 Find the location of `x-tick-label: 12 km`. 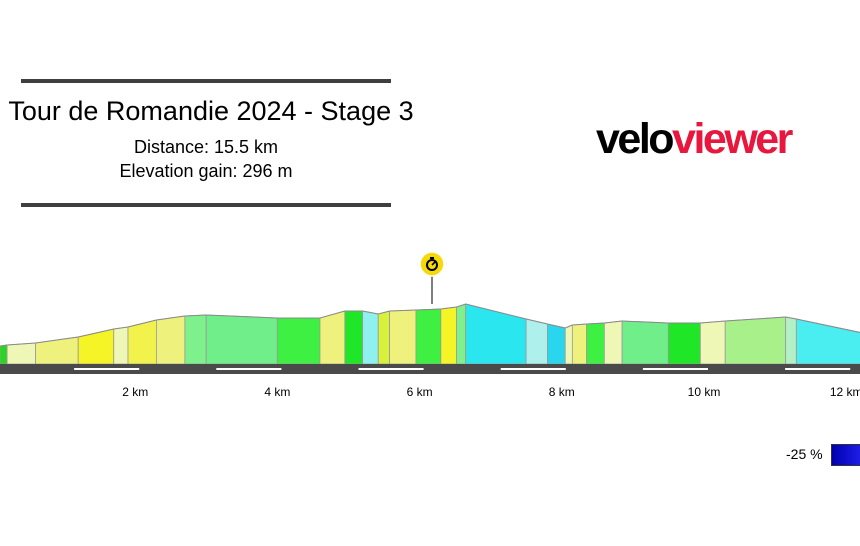

x-tick-label: 12 km is located at coordinates (845, 392).